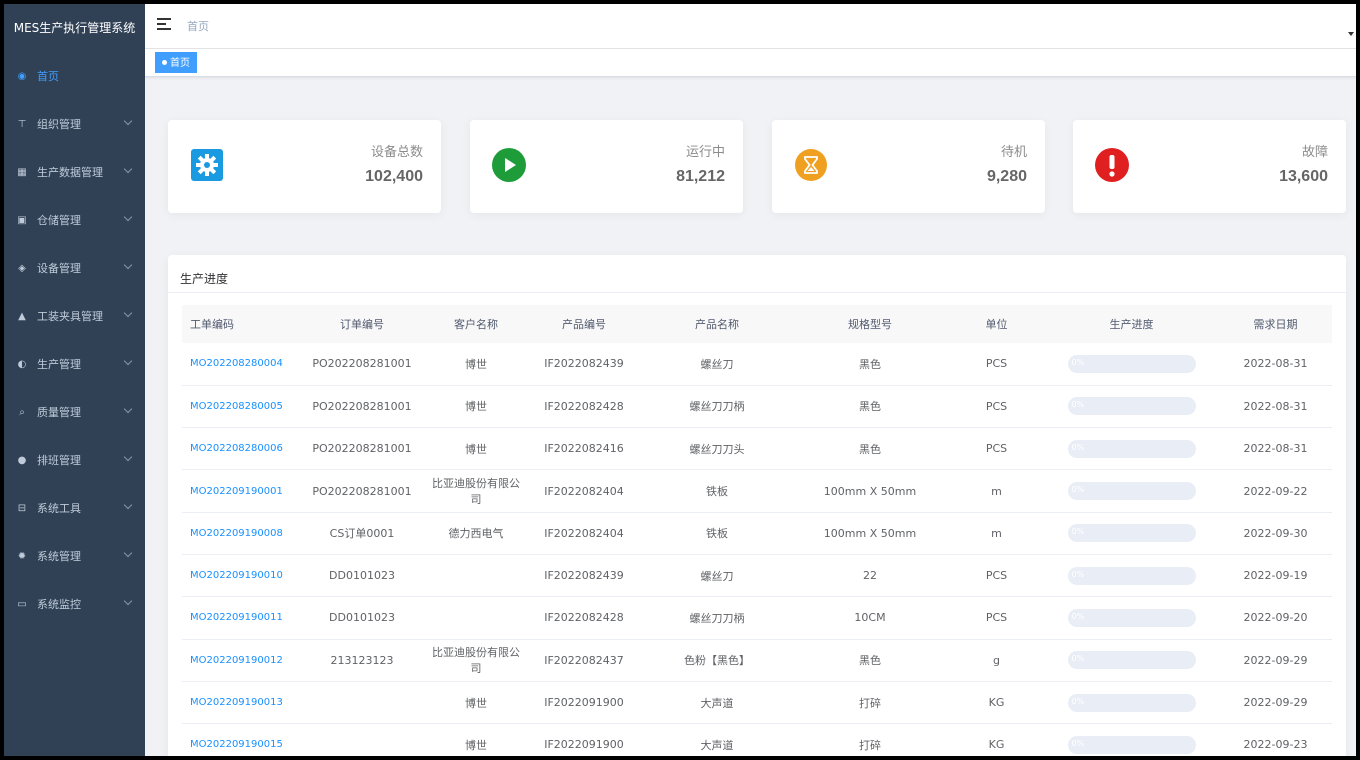 The image size is (1360, 760). What do you see at coordinates (236, 364) in the screenshot?
I see `work-order-link: MO202208280004` at bounding box center [236, 364].